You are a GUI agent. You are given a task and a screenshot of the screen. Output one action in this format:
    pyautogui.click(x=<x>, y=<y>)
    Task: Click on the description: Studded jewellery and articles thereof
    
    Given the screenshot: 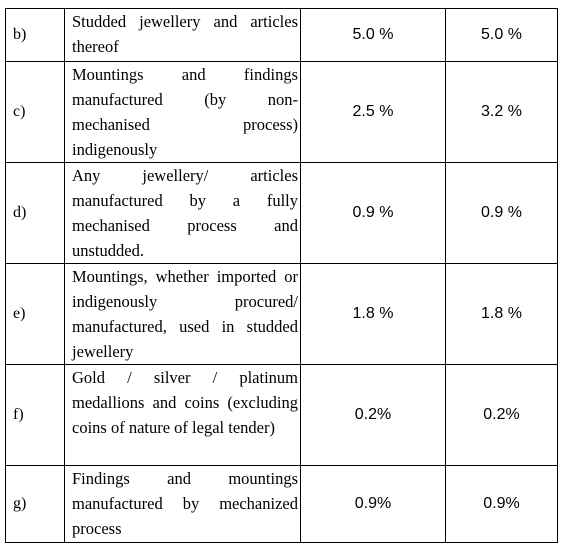 What is the action you would take?
    pyautogui.click(x=182, y=35)
    